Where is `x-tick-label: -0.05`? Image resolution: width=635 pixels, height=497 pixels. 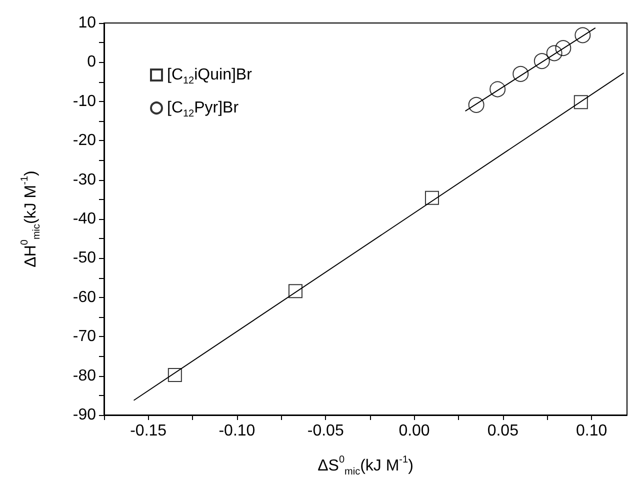
x-tick-label: -0.05 is located at coordinates (325, 431).